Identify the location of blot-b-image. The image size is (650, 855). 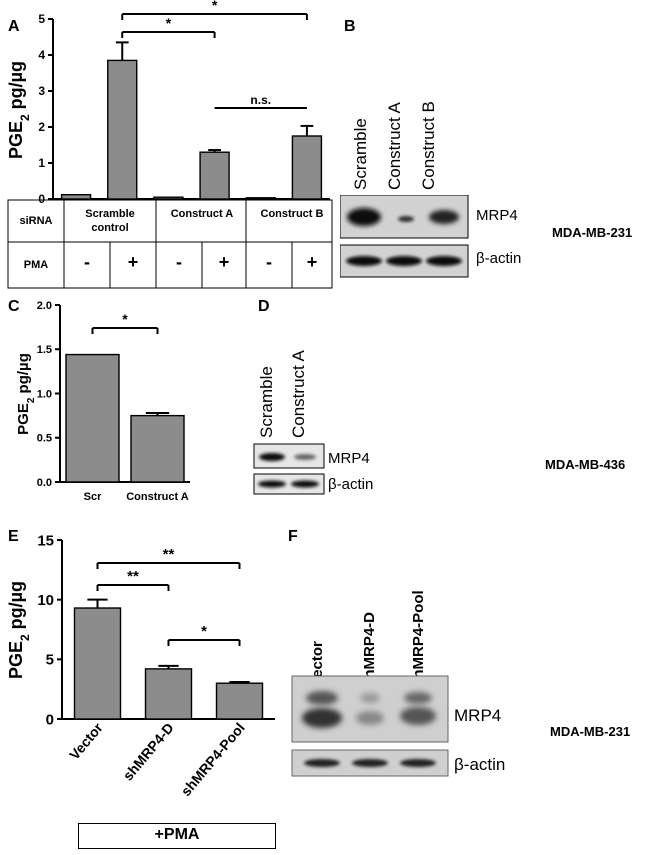
(404, 236).